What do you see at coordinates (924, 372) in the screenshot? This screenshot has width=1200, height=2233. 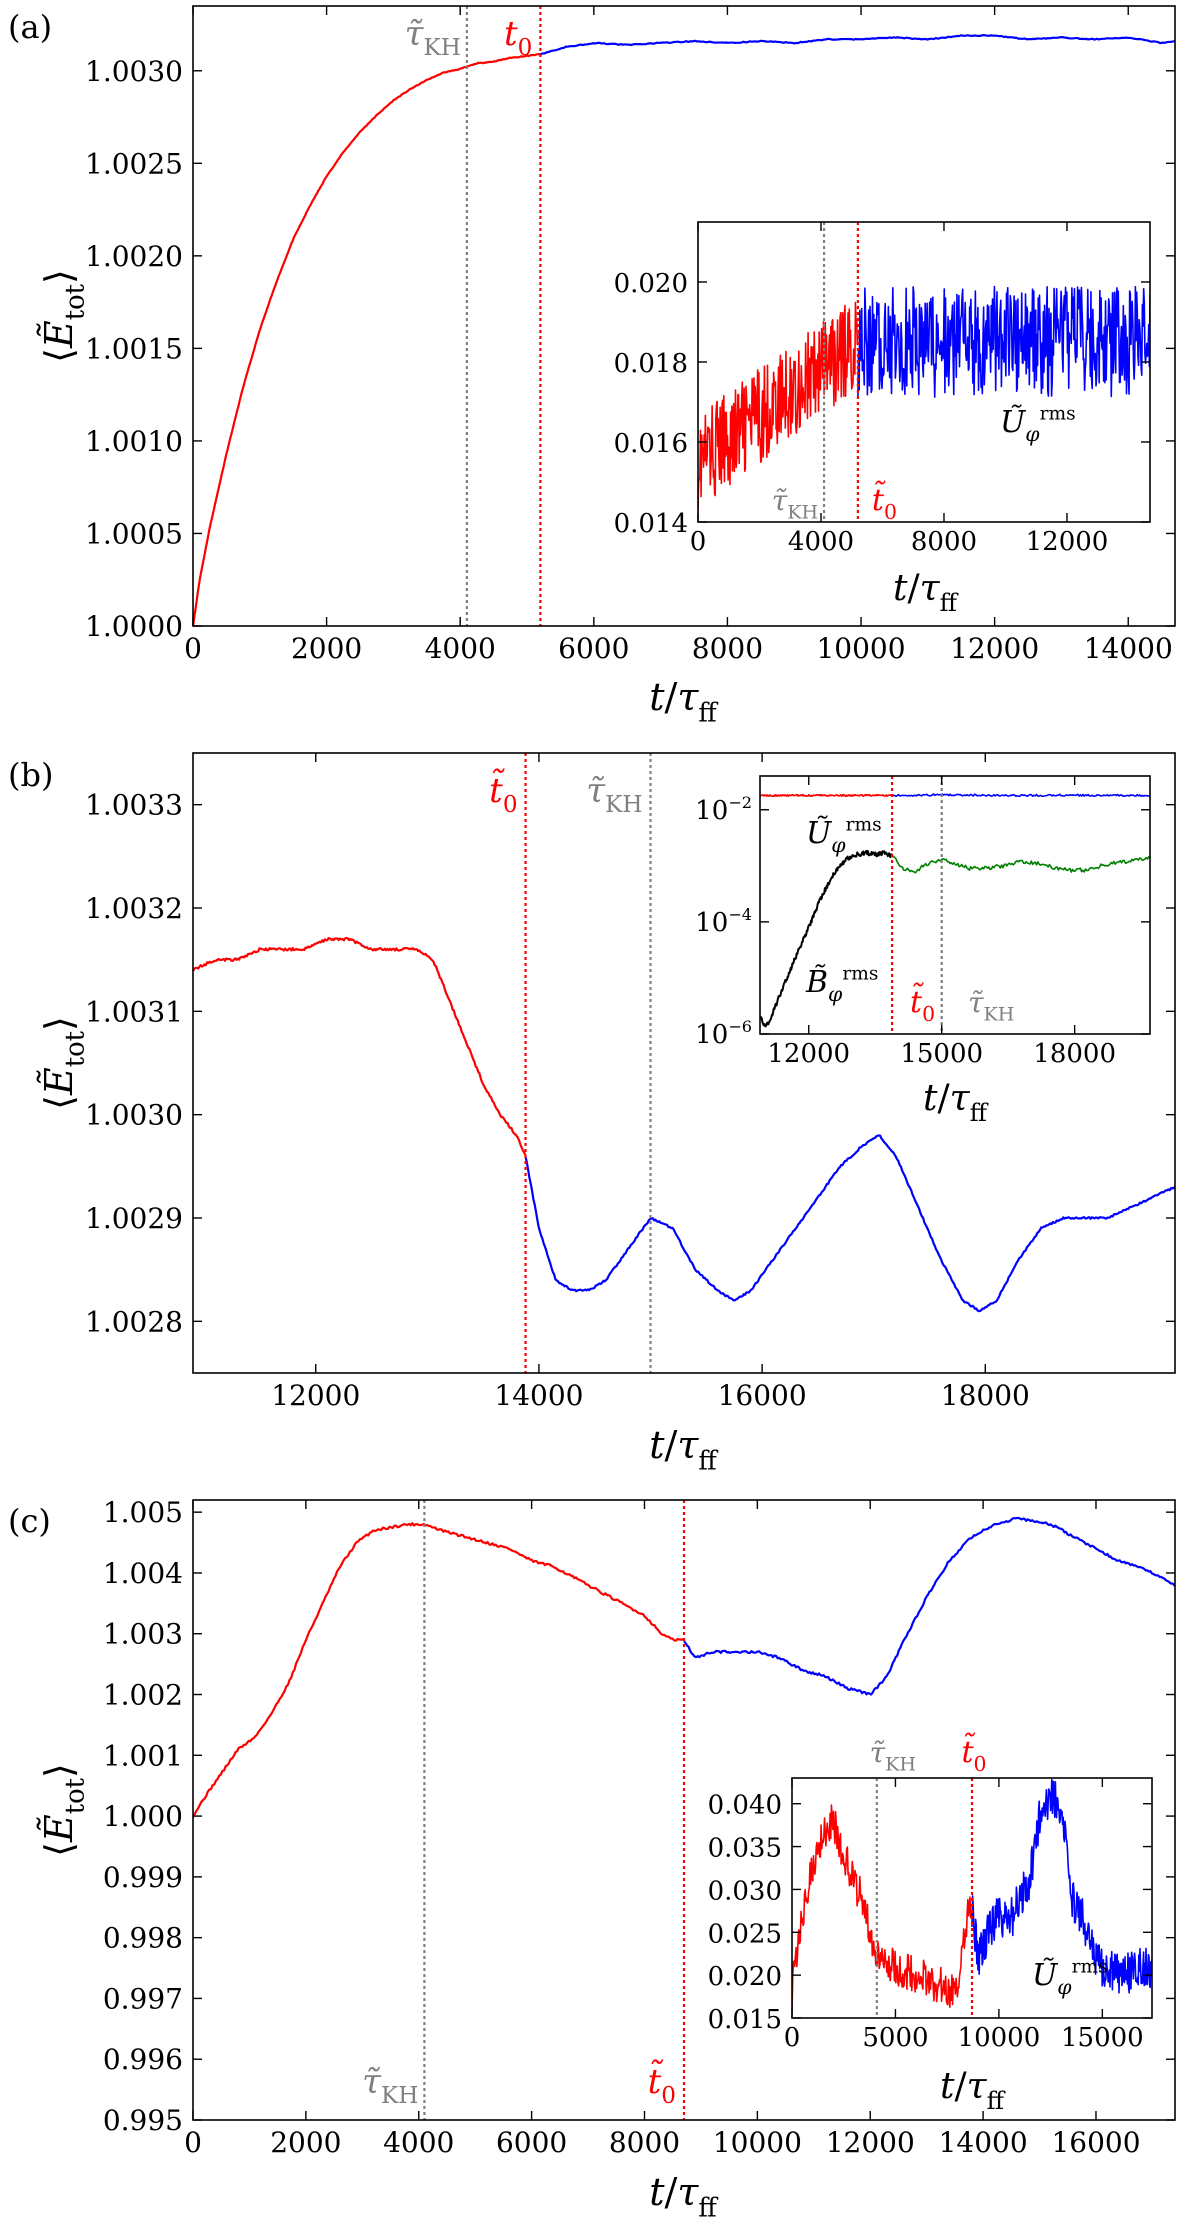 I see `axis-a-inset-frame` at bounding box center [924, 372].